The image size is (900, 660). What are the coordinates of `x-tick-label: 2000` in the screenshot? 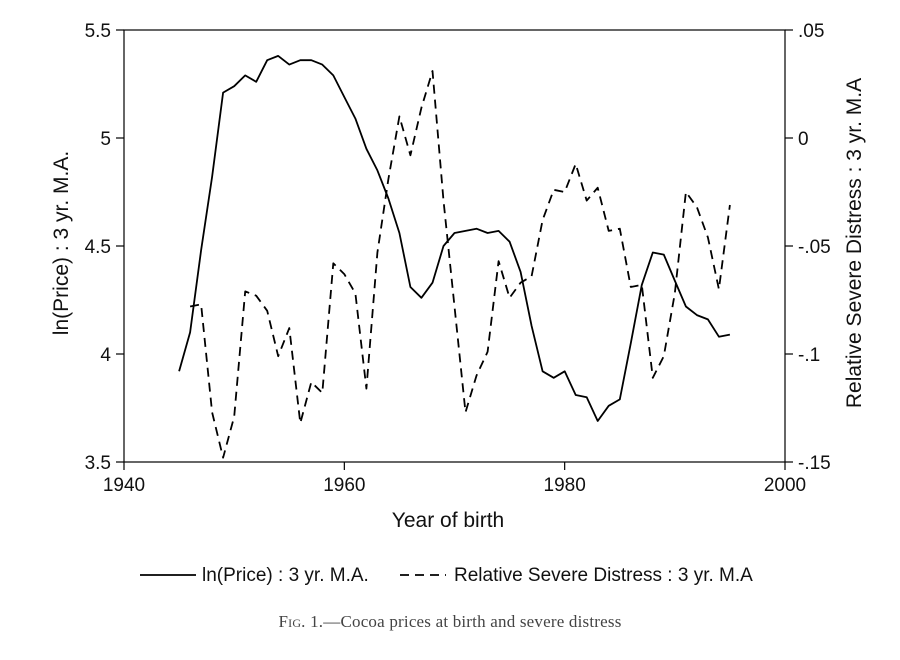 It's located at (785, 485).